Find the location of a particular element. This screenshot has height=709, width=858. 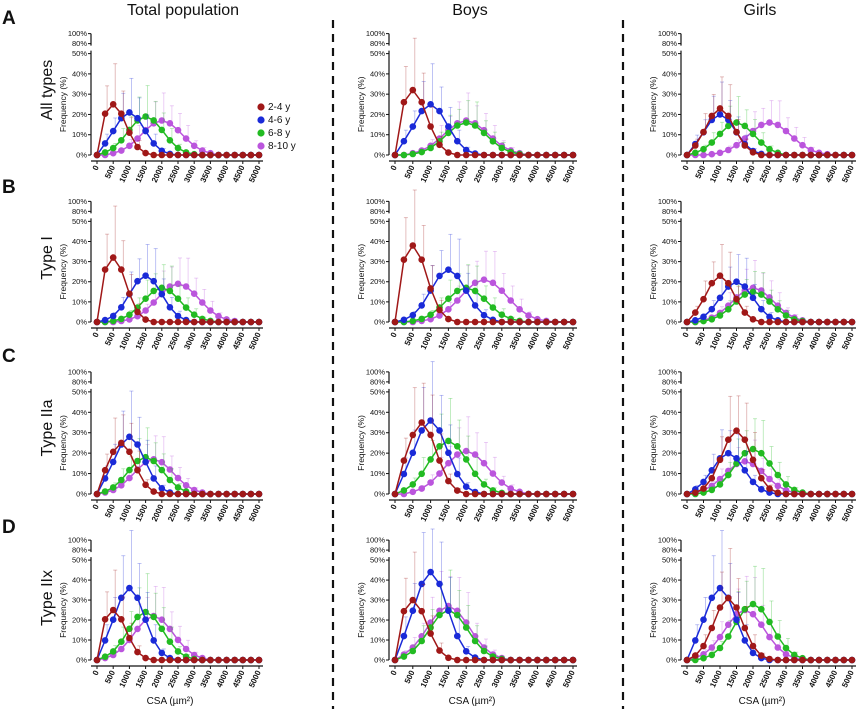

x-tick-label: 4500 is located at coordinates (832, 174).